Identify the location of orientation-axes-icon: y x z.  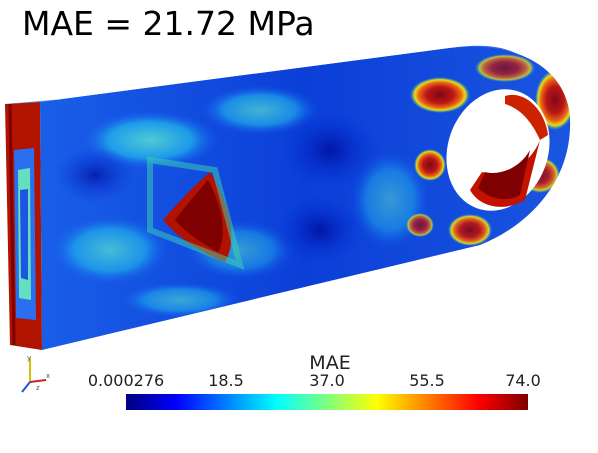
(32, 374).